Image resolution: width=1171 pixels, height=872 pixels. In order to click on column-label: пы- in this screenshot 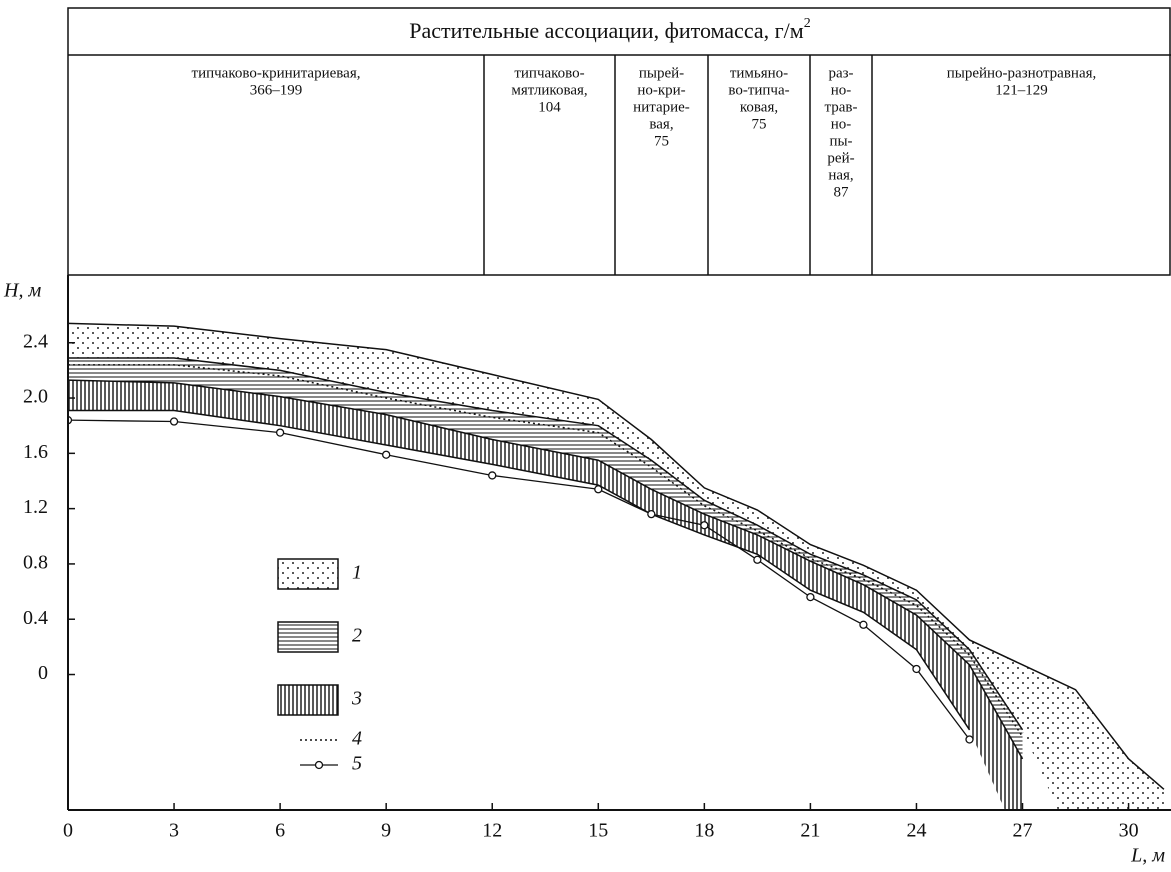, I will do `click(840, 141)`.